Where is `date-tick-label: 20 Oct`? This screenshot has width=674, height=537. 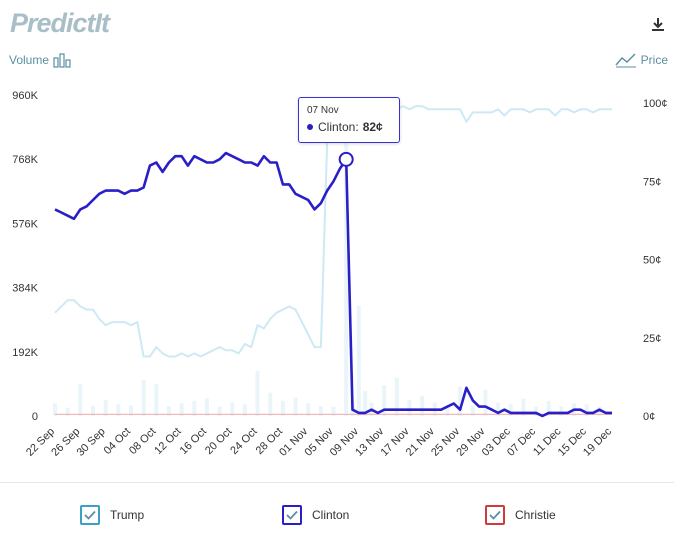 date-tick-label: 20 Oct is located at coordinates (218, 441).